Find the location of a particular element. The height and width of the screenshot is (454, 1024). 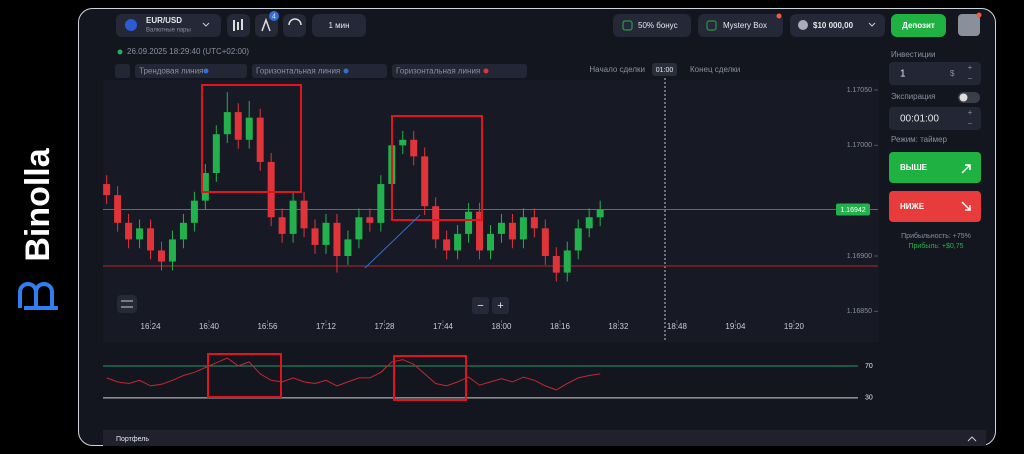

expiration-input is located at coordinates (935, 118).